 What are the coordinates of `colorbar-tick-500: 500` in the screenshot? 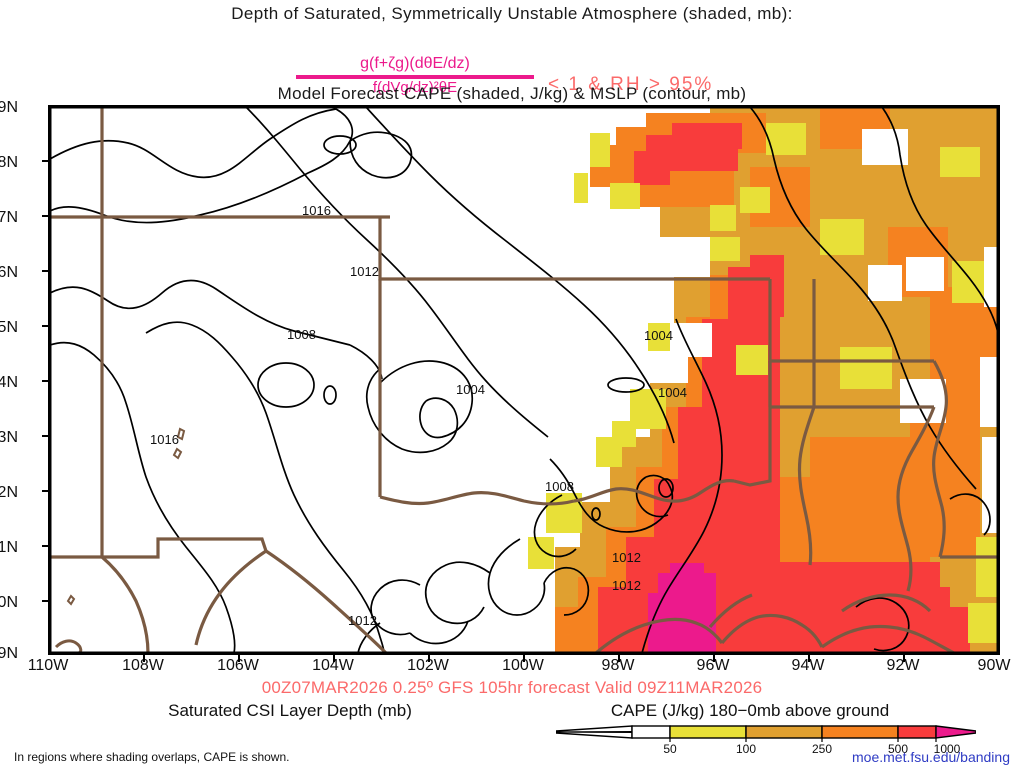 It's located at (898, 749).